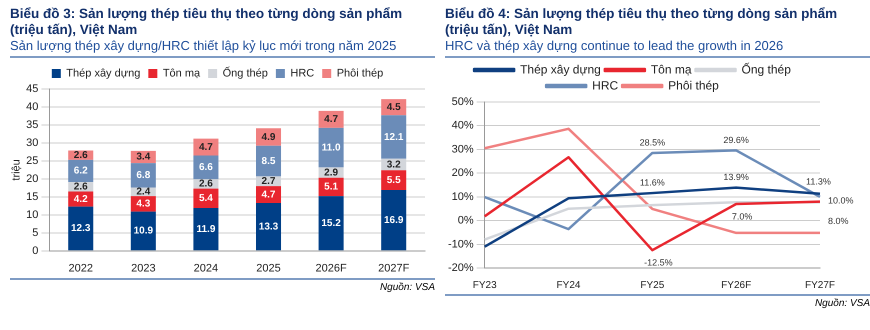 The height and width of the screenshot is (330, 870). I want to click on data-label: 15.2, so click(331, 223).